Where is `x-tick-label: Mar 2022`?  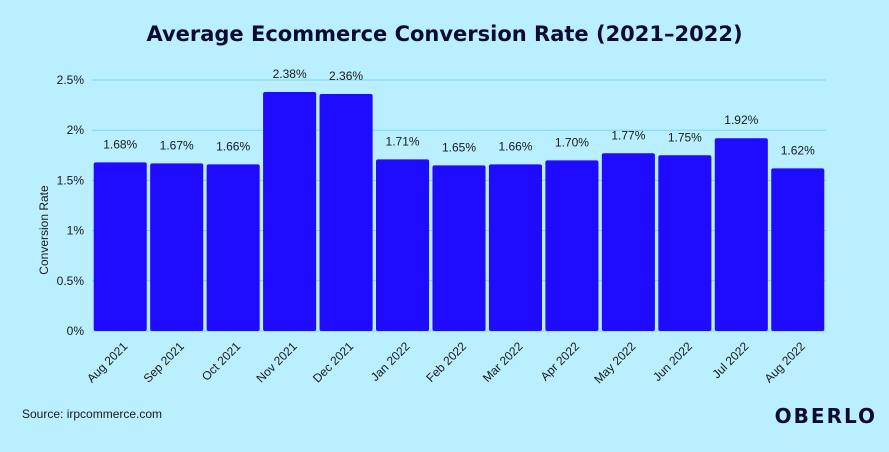 x-tick-label: Mar 2022 is located at coordinates (503, 362).